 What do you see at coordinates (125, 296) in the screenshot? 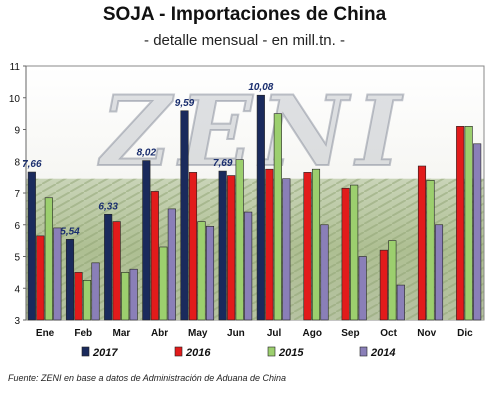
I see `bar-2015-mar` at bounding box center [125, 296].